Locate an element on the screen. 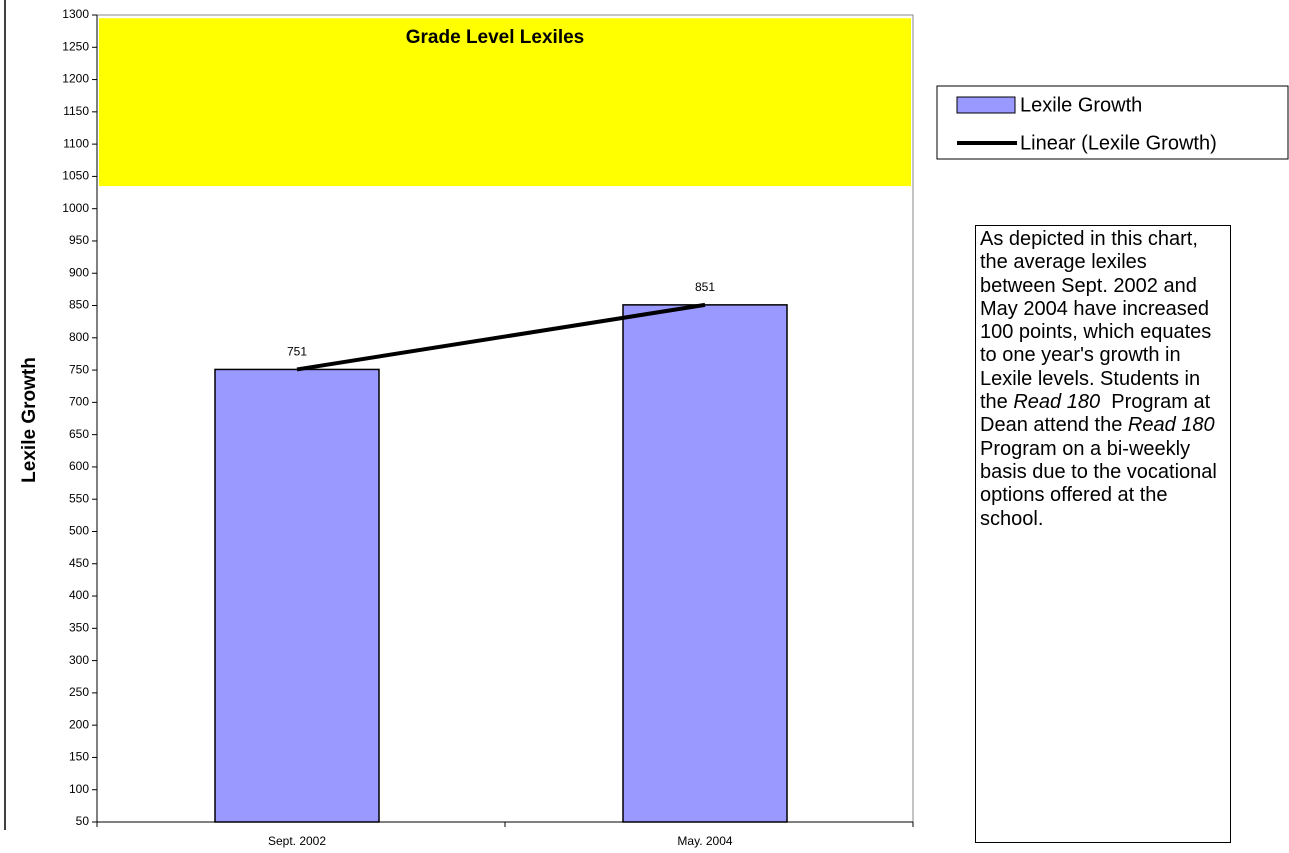  y-tick-label: 800 is located at coordinates (79, 337).